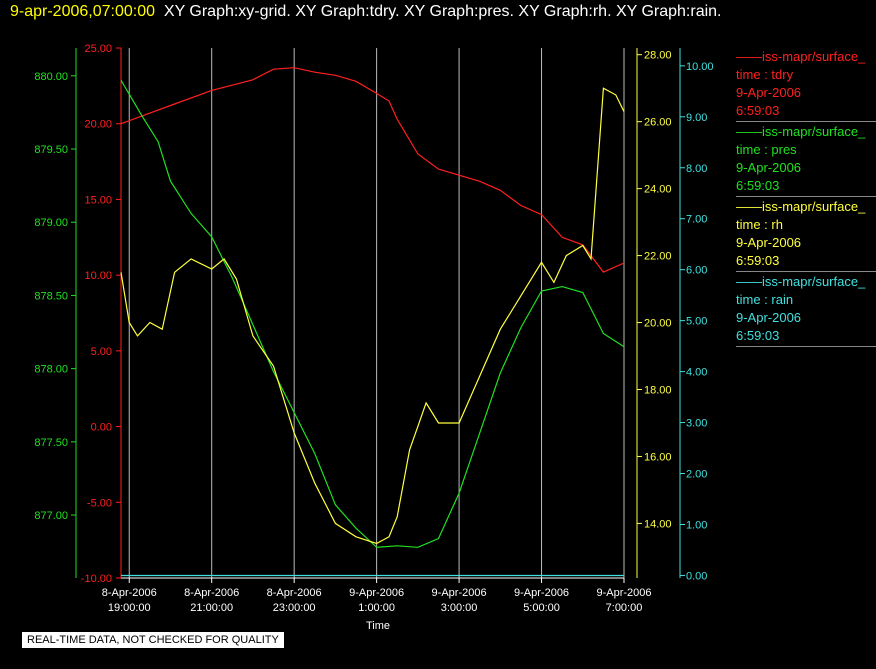 Image resolution: width=876 pixels, height=669 pixels. What do you see at coordinates (82, 11) in the screenshot?
I see `header-timestamp: 9-apr-2006,07:00:00` at bounding box center [82, 11].